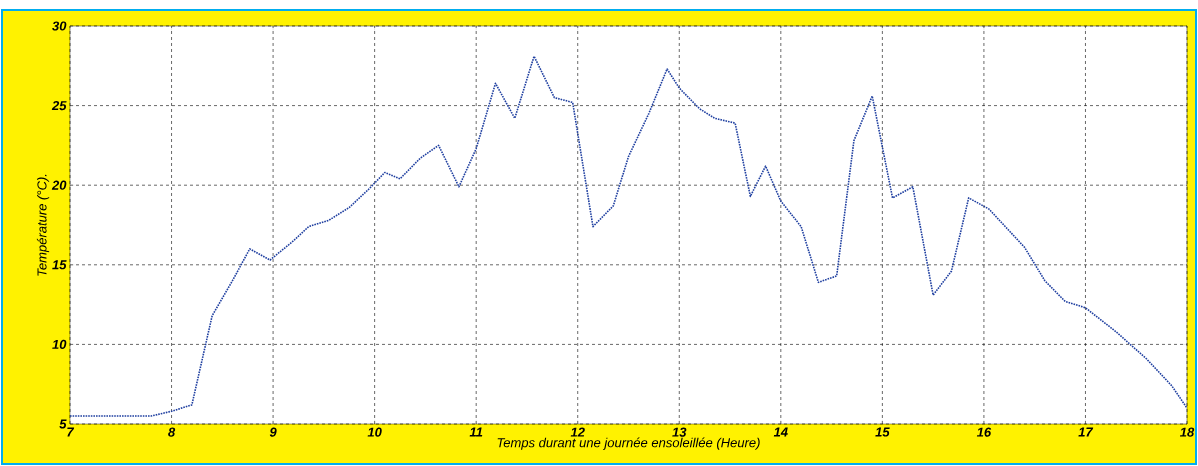  I want to click on x-tick-label: 15, so click(882, 432).